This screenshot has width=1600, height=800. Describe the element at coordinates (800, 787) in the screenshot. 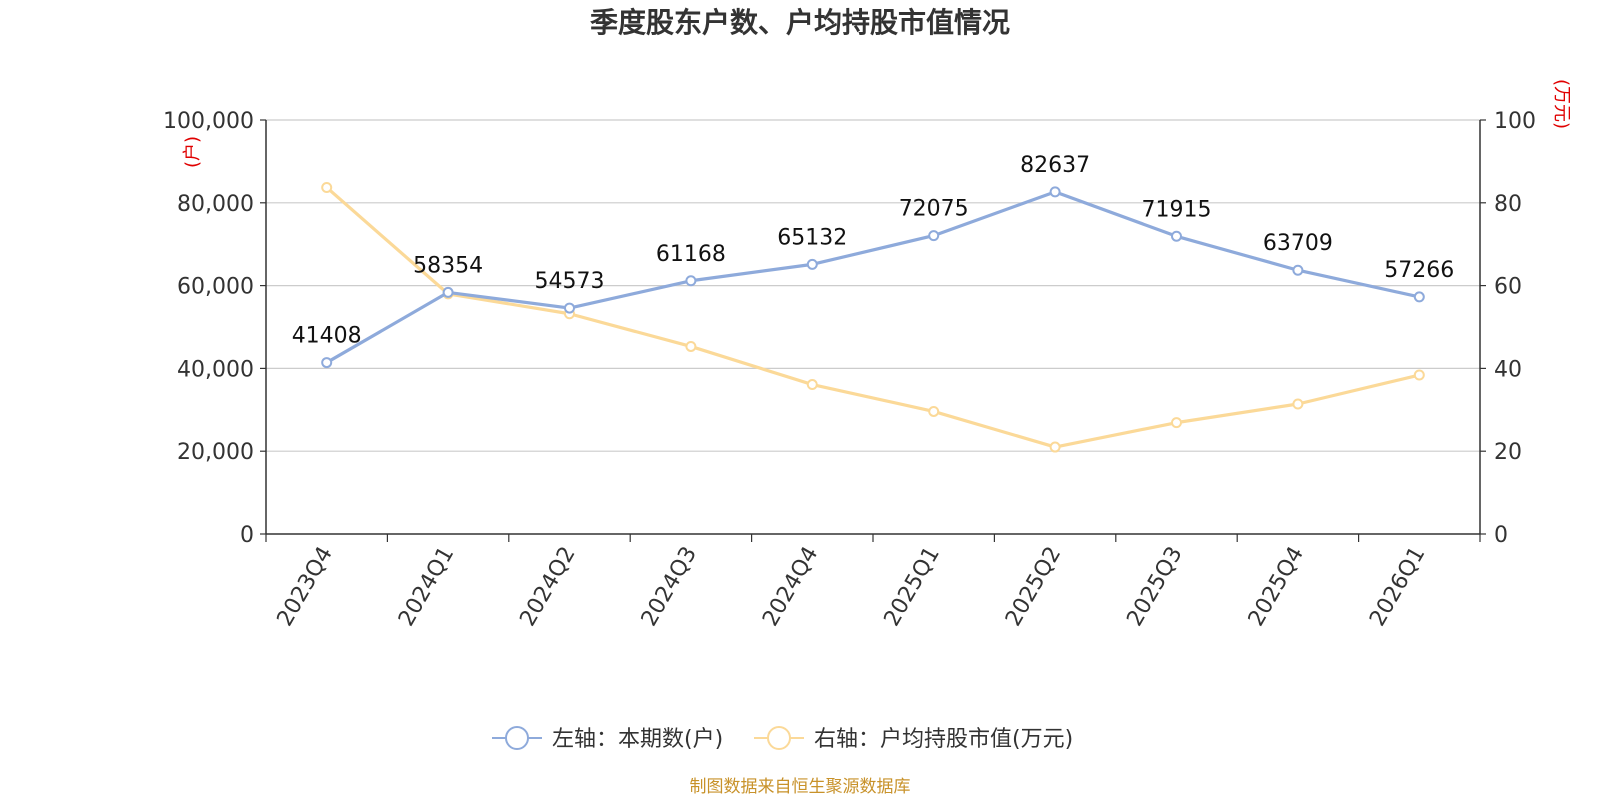

I see `source-note: 制图数据来自恒生聚源数据库` at that location.